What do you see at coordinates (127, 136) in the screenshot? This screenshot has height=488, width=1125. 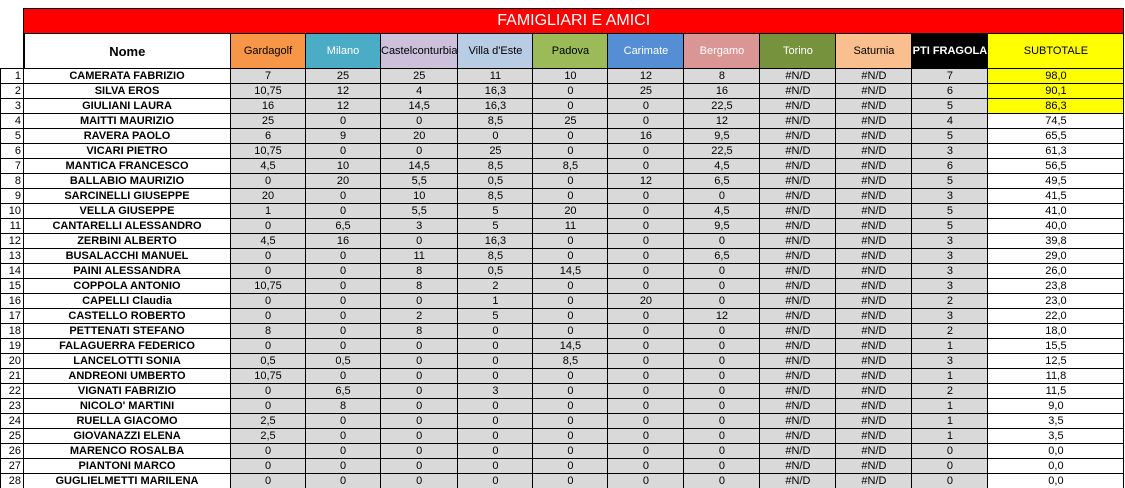 I see `name-cell: RAVERA PAOLO` at bounding box center [127, 136].